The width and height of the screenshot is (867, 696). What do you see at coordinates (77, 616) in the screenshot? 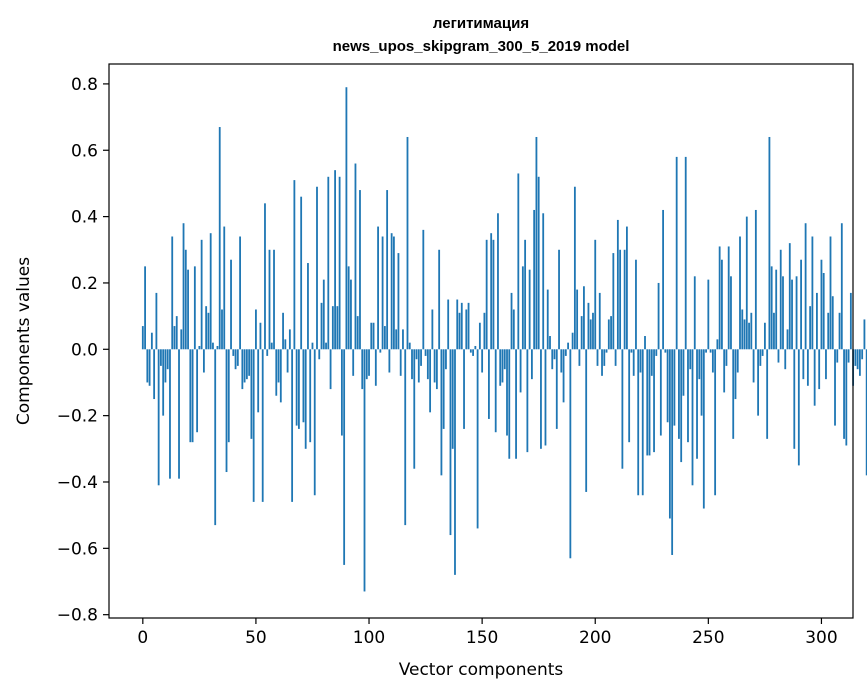
I see `y-tick-label: −0.8` at bounding box center [77, 616].